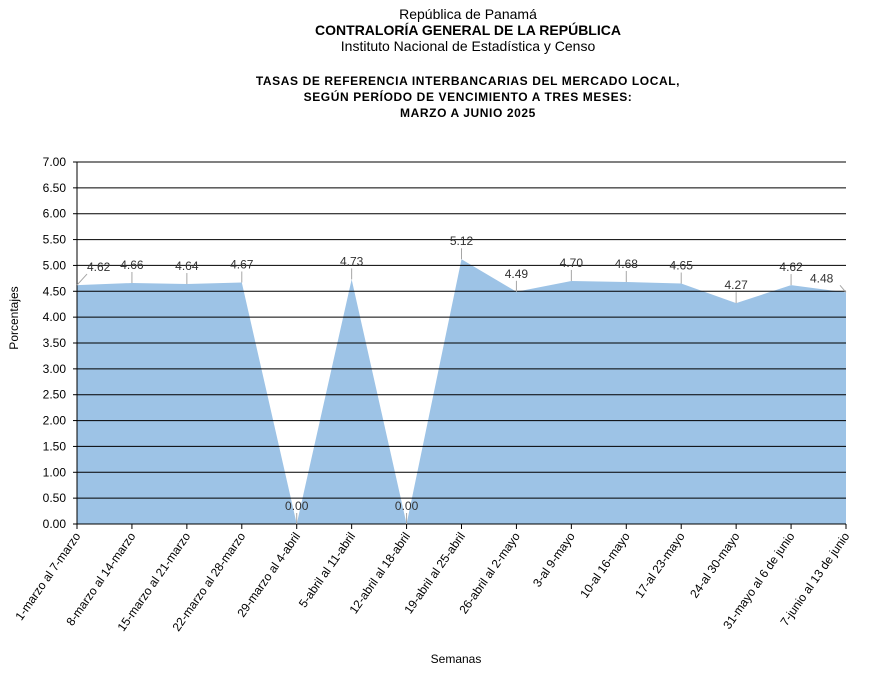 This screenshot has width=876, height=675. Describe the element at coordinates (468, 30) in the screenshot. I see `header-contraloria: CONTRALORÍA GENERAL DE LA REPÚBLICA` at that location.